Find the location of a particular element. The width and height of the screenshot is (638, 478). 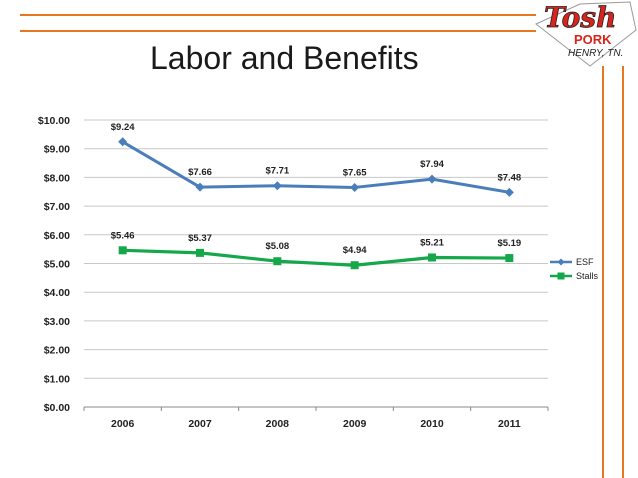

legend-marker-stalls is located at coordinates (561, 276).